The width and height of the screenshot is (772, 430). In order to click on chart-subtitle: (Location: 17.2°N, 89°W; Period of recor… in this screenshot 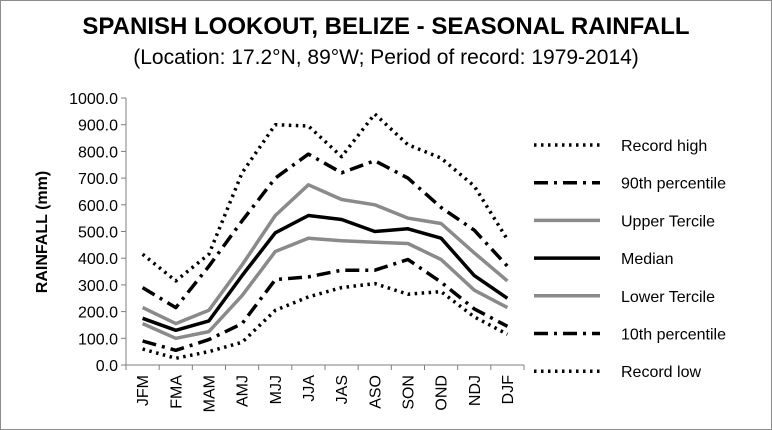, I will do `click(386, 57)`.